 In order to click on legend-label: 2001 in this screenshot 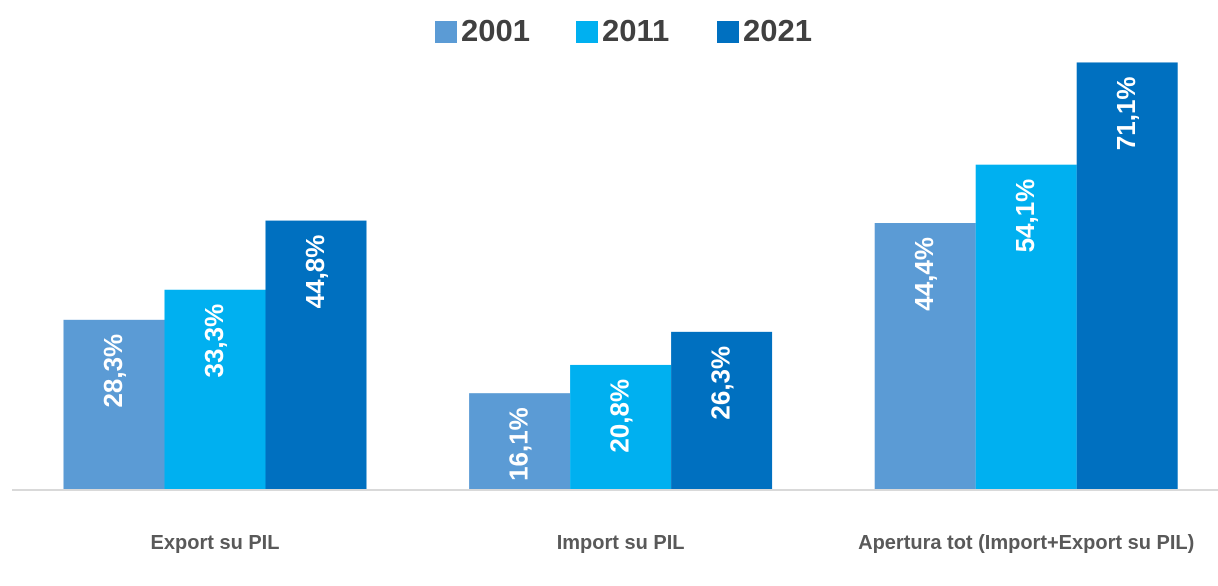, I will do `click(495, 30)`.